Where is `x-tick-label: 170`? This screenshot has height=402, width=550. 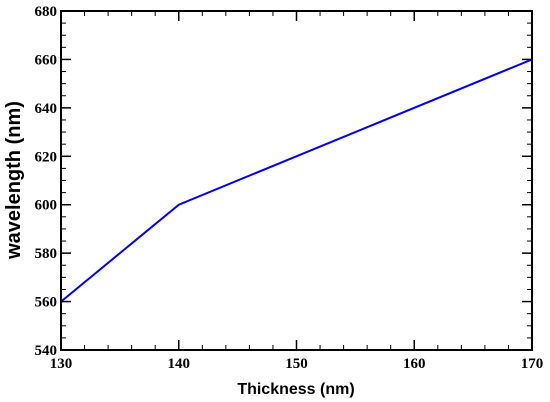
x-tick-label: 170 is located at coordinates (532, 364).